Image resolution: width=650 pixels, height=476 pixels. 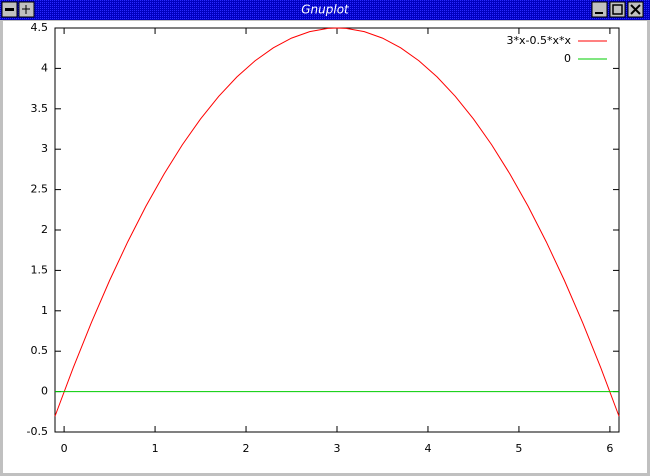 What do you see at coordinates (599, 13) in the screenshot?
I see `minimize-icon` at bounding box center [599, 13].